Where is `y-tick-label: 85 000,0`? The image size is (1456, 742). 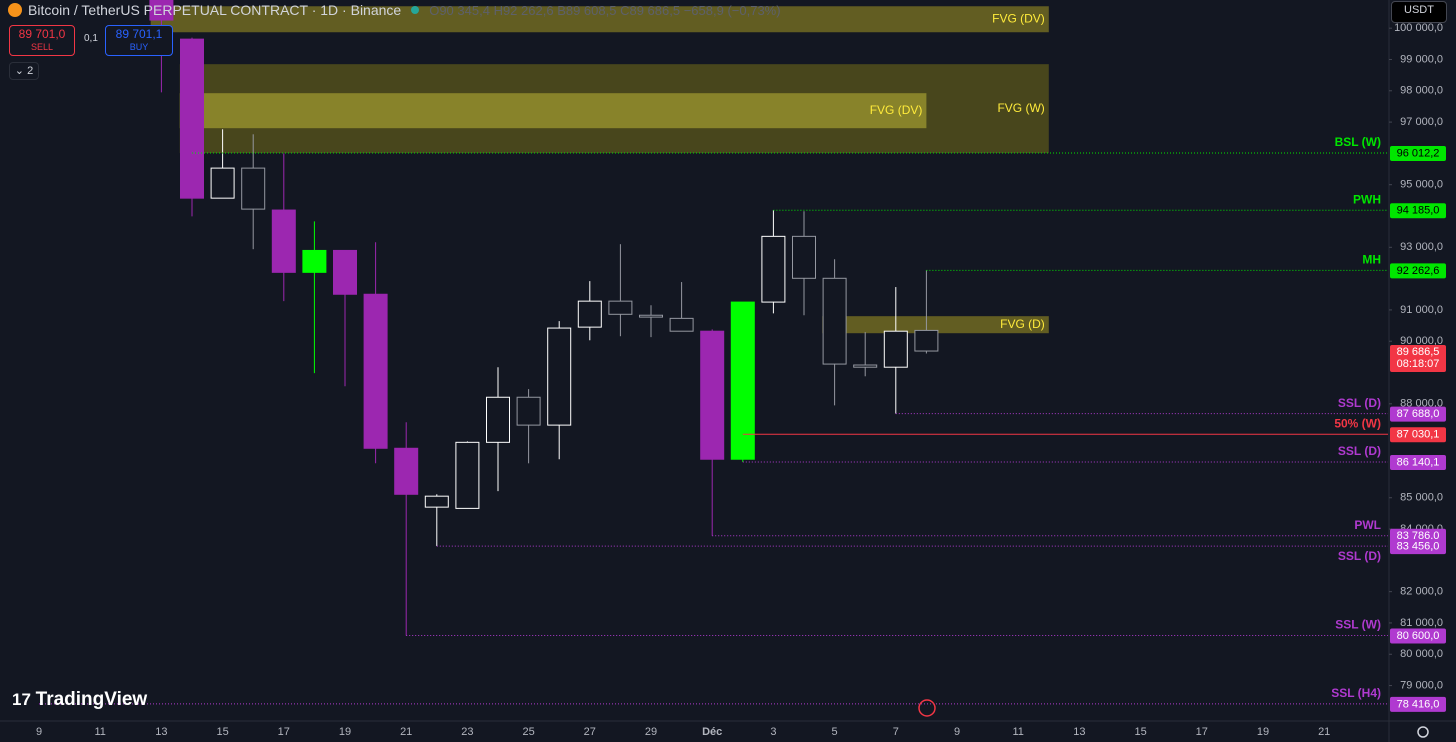
y-tick-label: 85 000,0 is located at coordinates (1421, 498).